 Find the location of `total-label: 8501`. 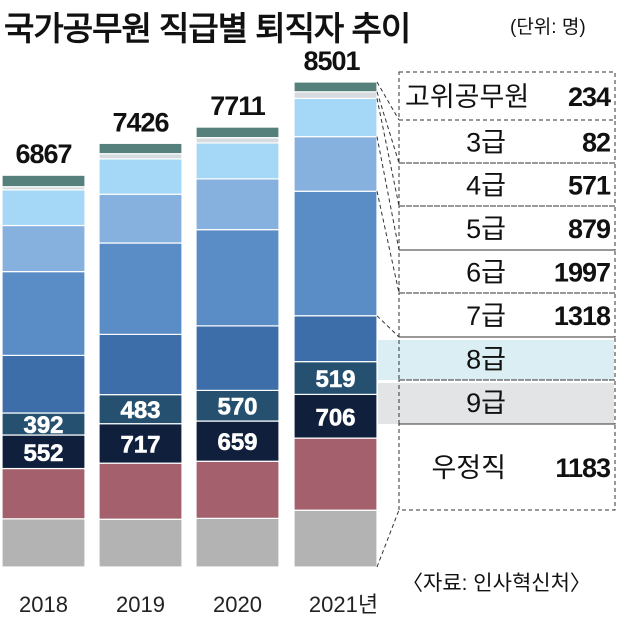

total-label: 8501 is located at coordinates (331, 61).